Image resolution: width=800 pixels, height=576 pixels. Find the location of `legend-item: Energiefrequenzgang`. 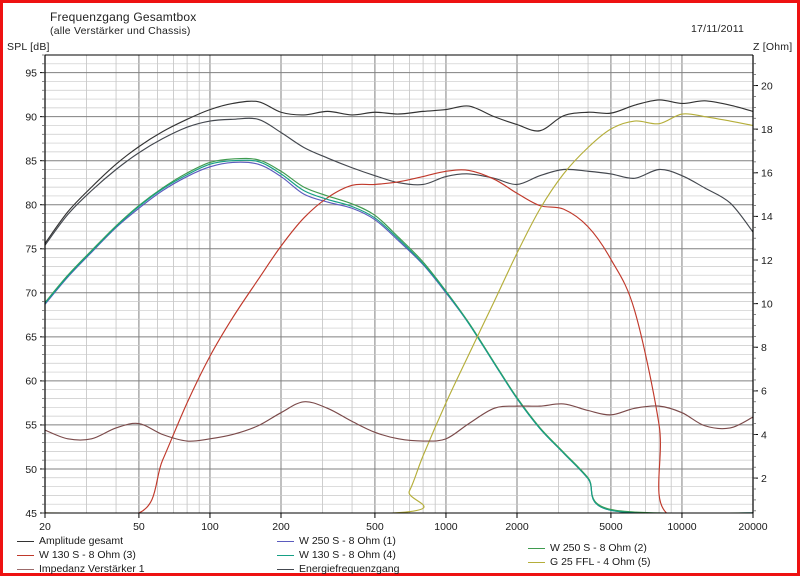

legend-item: Energiefrequenzgang is located at coordinates (338, 569).